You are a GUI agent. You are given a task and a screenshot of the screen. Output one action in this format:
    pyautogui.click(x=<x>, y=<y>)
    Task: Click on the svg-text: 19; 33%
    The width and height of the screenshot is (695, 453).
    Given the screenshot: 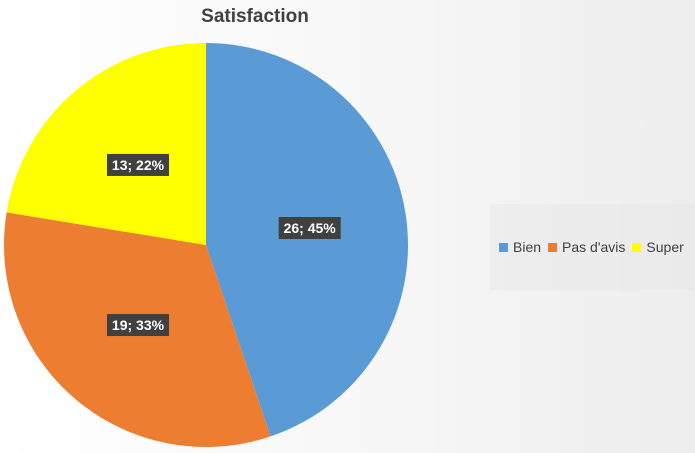 What is the action you would take?
    pyautogui.click(x=138, y=325)
    